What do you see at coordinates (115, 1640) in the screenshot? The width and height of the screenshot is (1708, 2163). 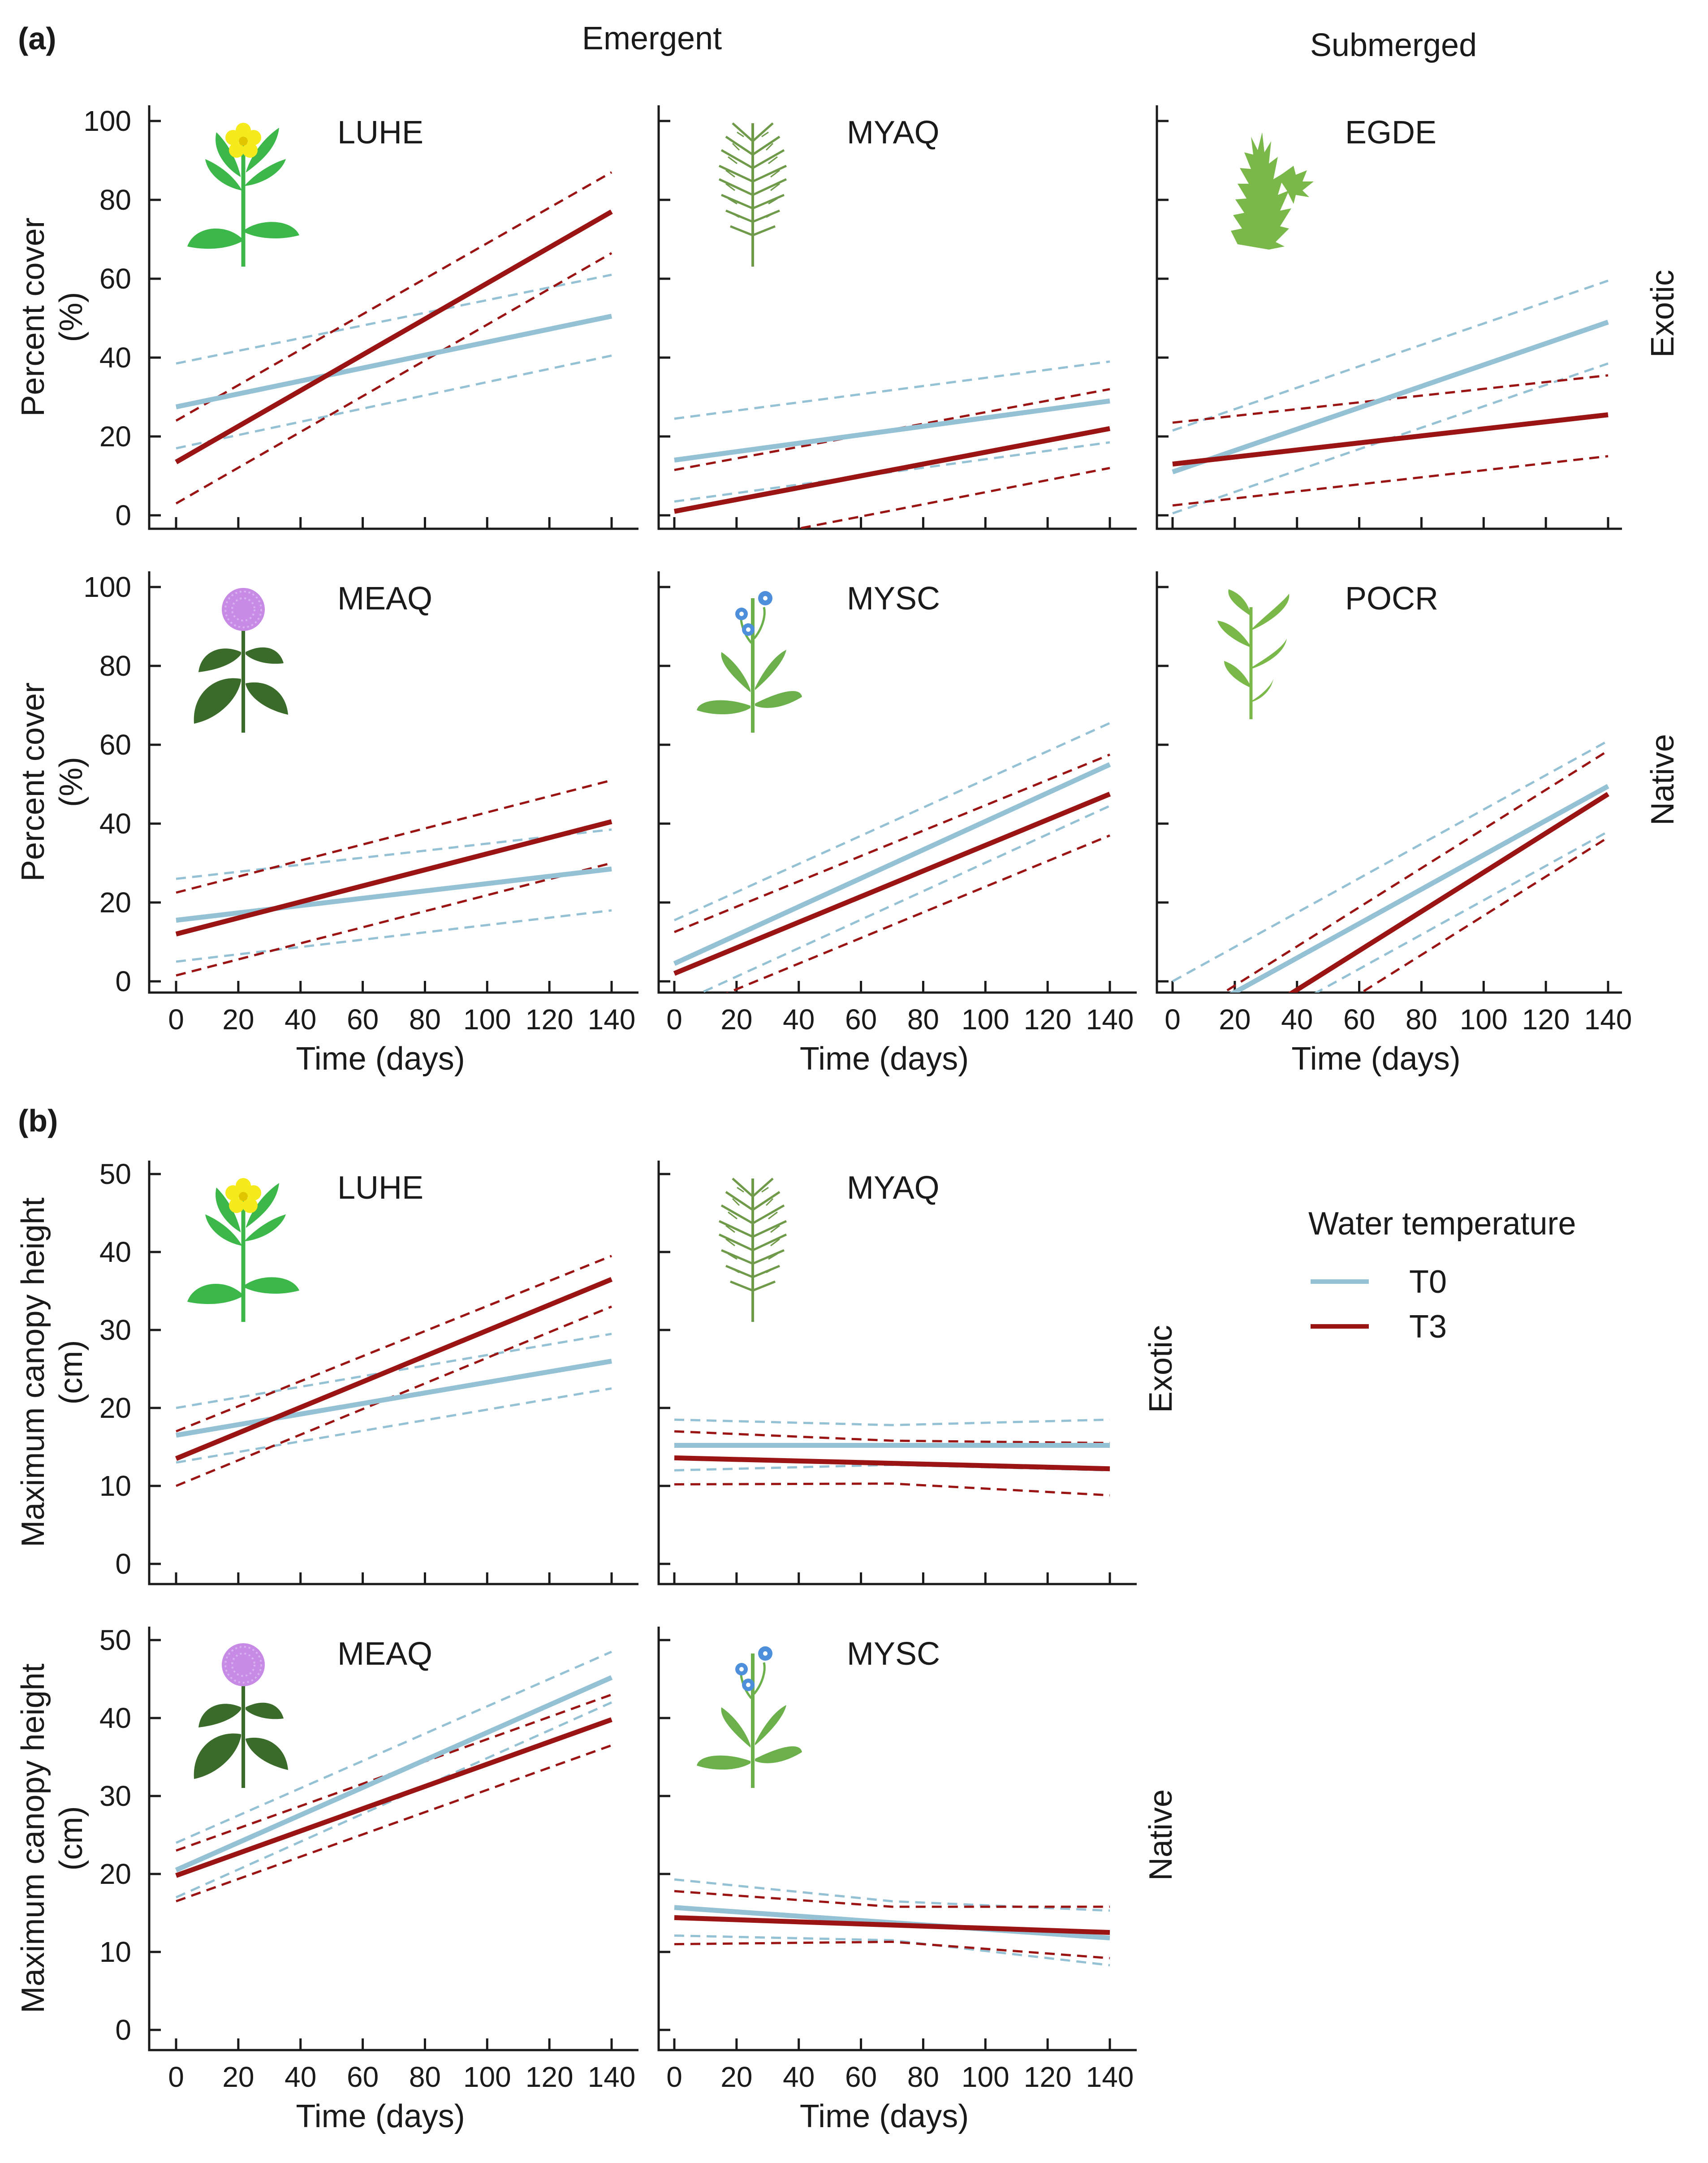 I see `y-tick-label: 50` at bounding box center [115, 1640].